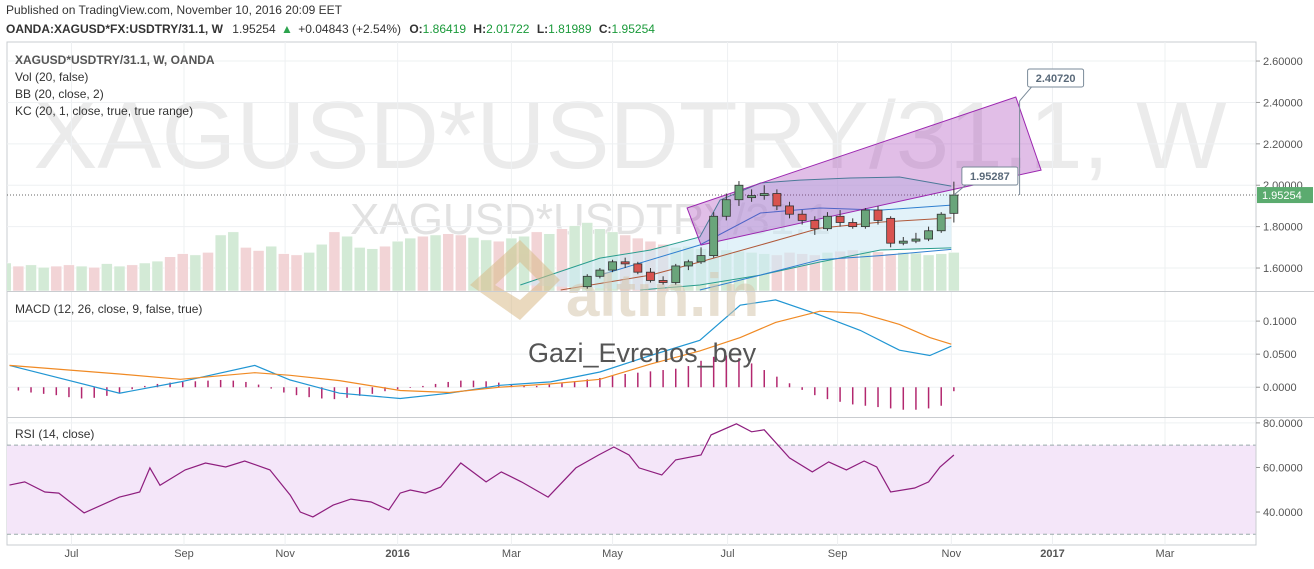 The width and height of the screenshot is (1314, 569). What do you see at coordinates (104, 111) in the screenshot?
I see `legend-entry: KC (20, 1, close, true, true range)` at bounding box center [104, 111].